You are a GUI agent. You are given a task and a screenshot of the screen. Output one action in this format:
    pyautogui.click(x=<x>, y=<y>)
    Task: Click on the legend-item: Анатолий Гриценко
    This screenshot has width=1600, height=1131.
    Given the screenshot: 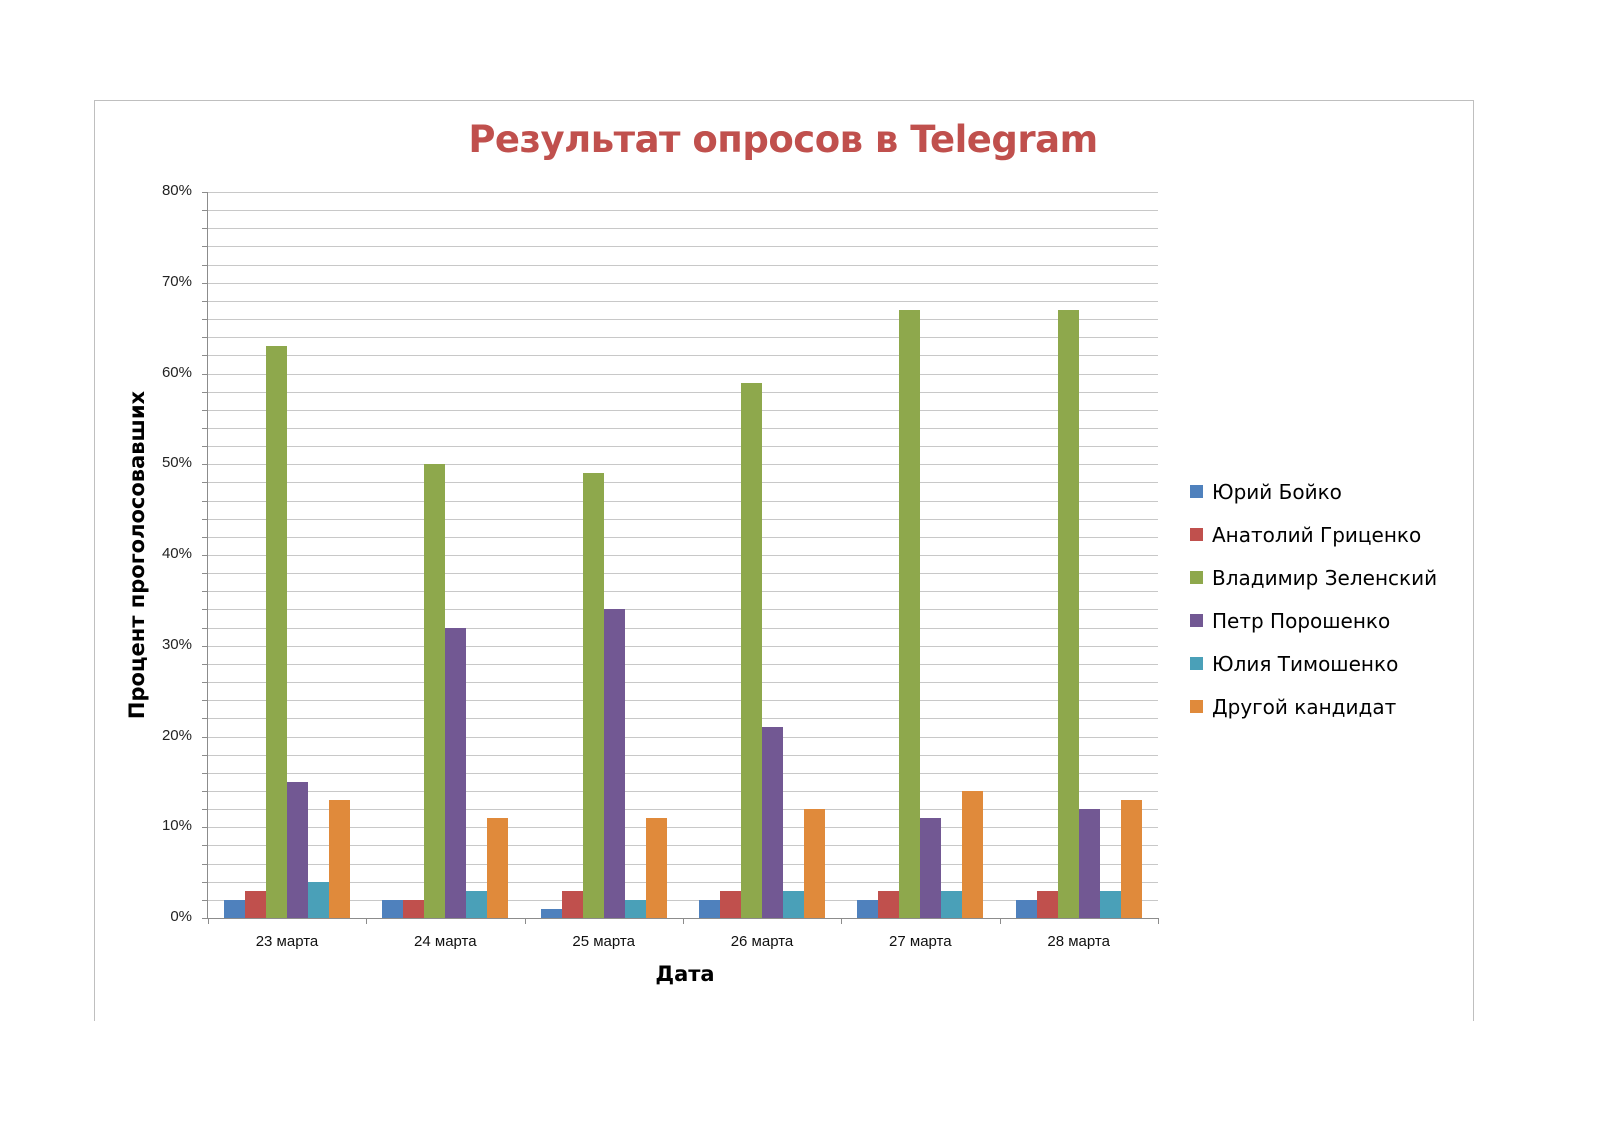 What is the action you would take?
    pyautogui.click(x=1313, y=534)
    